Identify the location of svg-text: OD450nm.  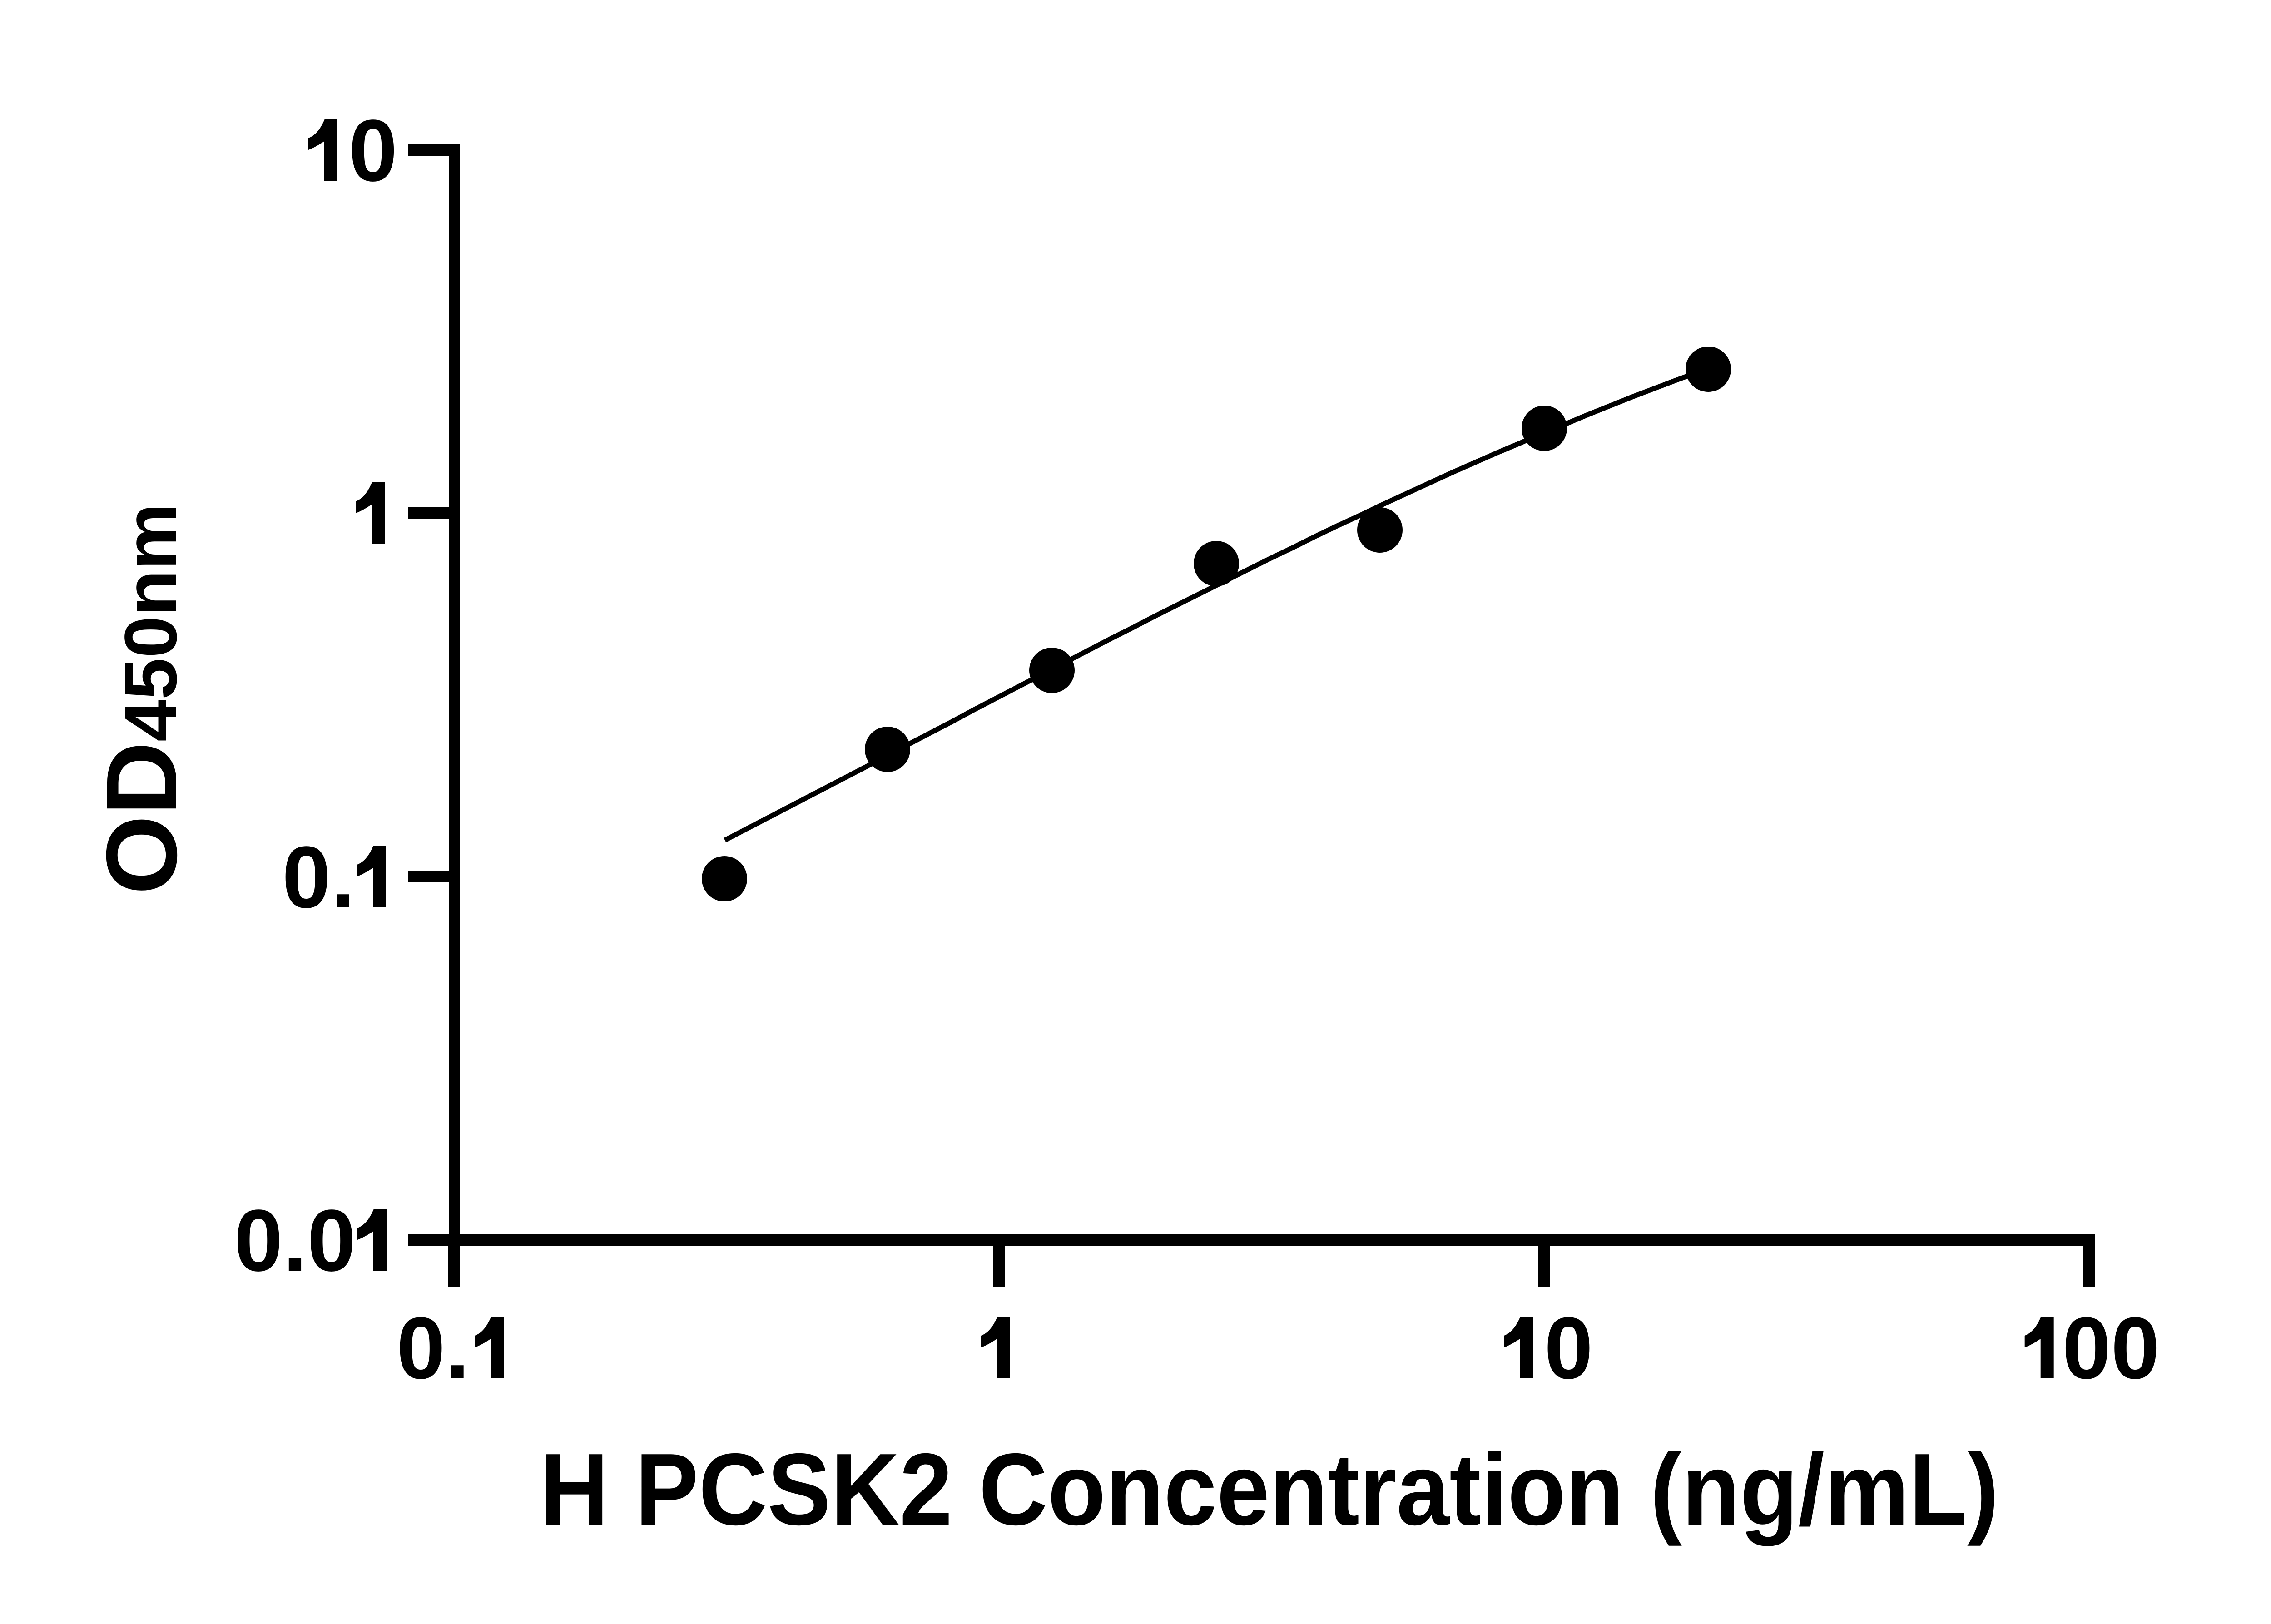
(141, 699).